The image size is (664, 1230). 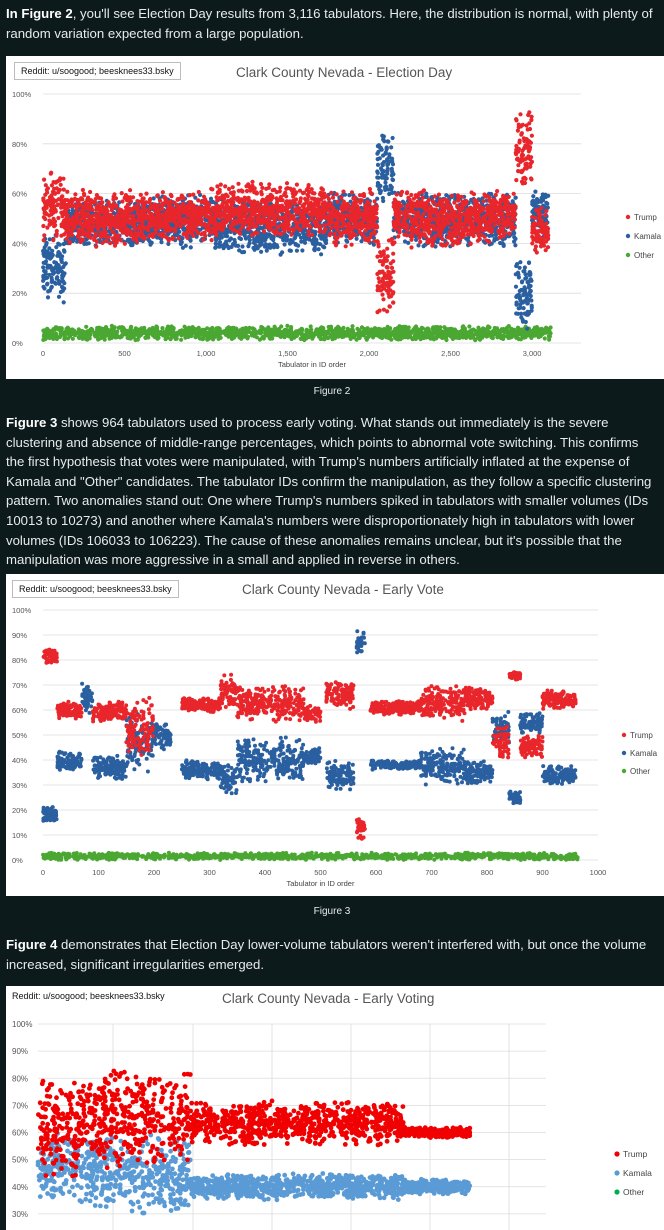 What do you see at coordinates (17, 343) in the screenshot?
I see `y-tick-label: 0%` at bounding box center [17, 343].